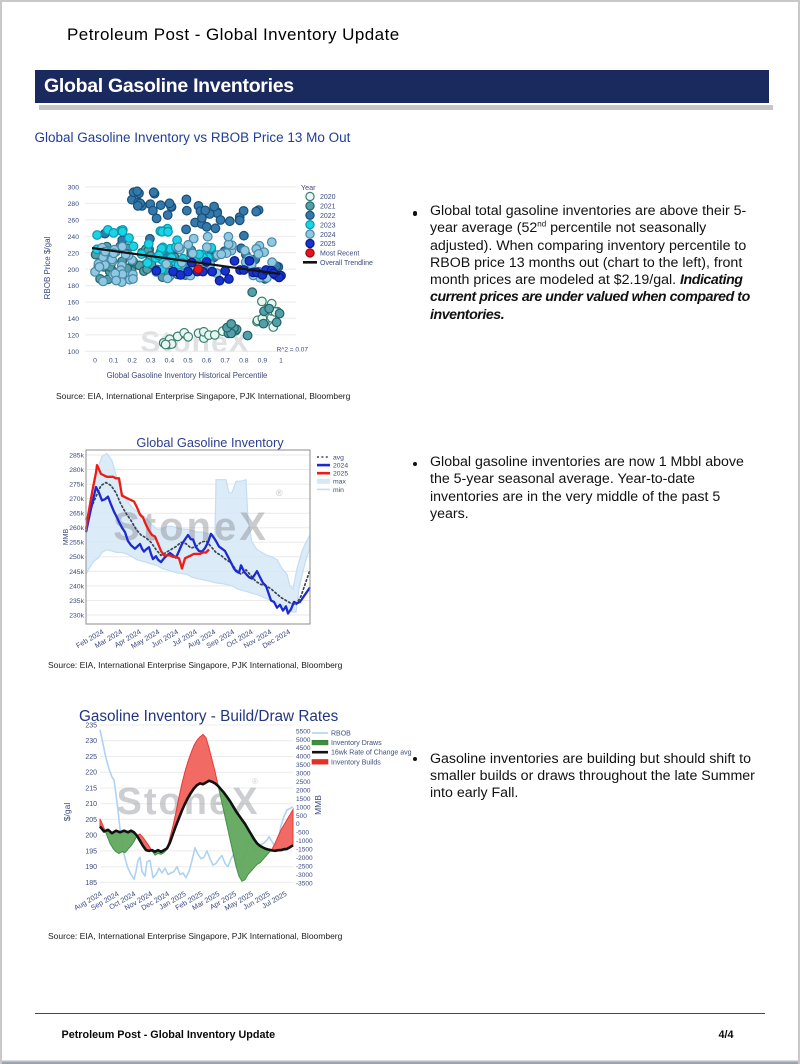  What do you see at coordinates (304, 858) in the screenshot?
I see `svg-text: -2000` at bounding box center [304, 858].